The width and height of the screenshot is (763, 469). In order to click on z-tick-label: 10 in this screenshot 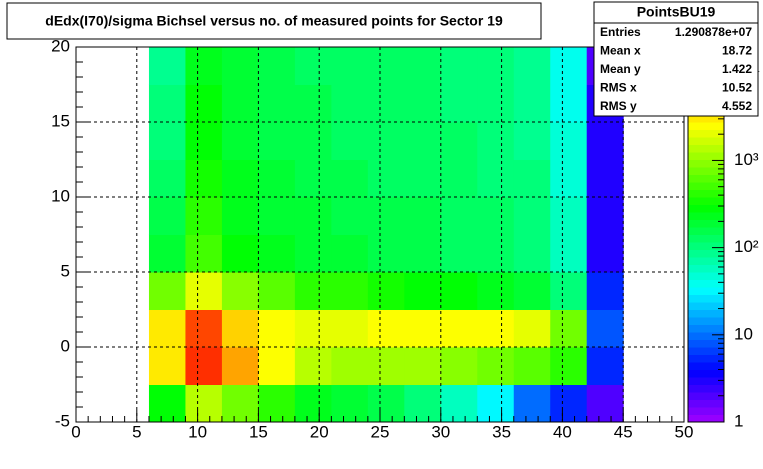, I will do `click(743, 333)`.